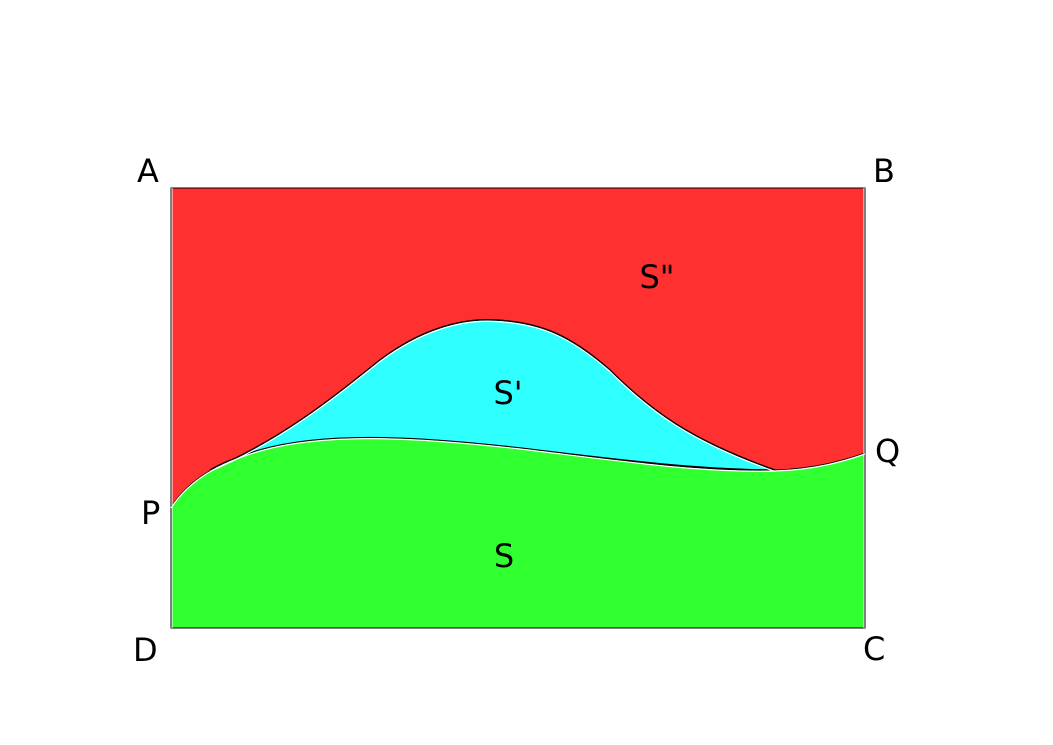  I want to click on vertex-label-a: A, so click(148, 171).